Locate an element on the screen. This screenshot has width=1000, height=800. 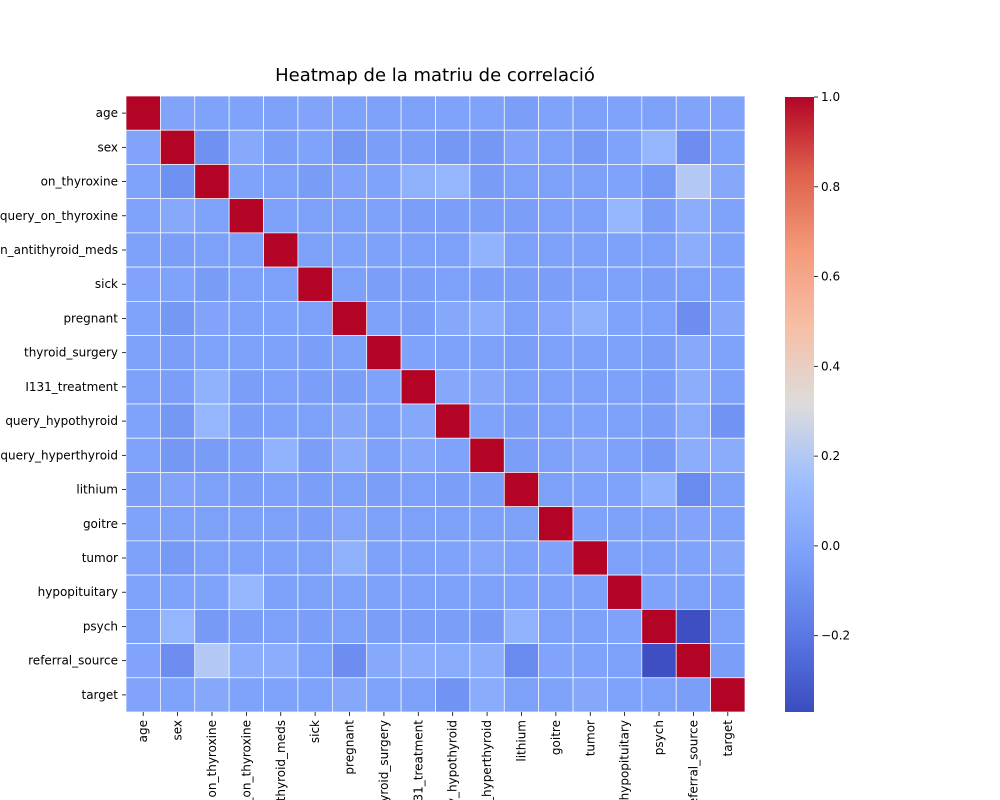
colorbar-tick-label: −0.2 is located at coordinates (835, 636).